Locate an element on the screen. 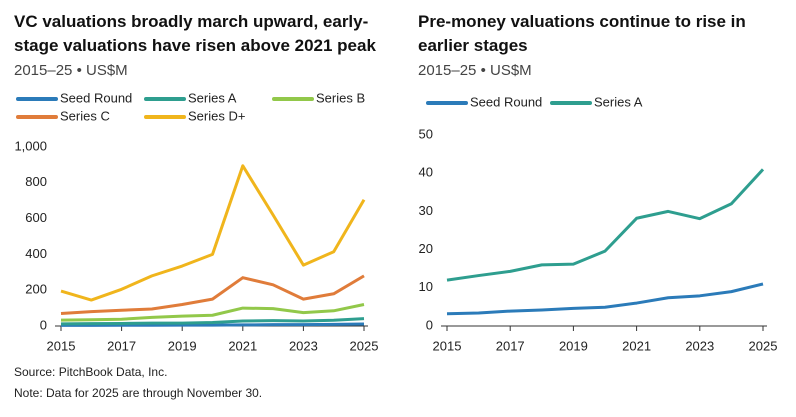 This screenshot has height=417, width=796. y-tick-label: 10 is located at coordinates (426, 286).